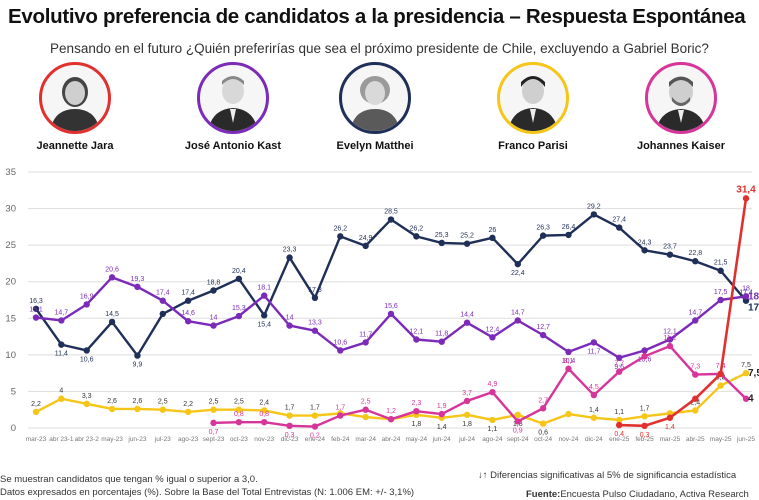 This screenshot has width=759, height=500. What do you see at coordinates (619, 412) in the screenshot?
I see `data-label: 1,1` at bounding box center [619, 412].